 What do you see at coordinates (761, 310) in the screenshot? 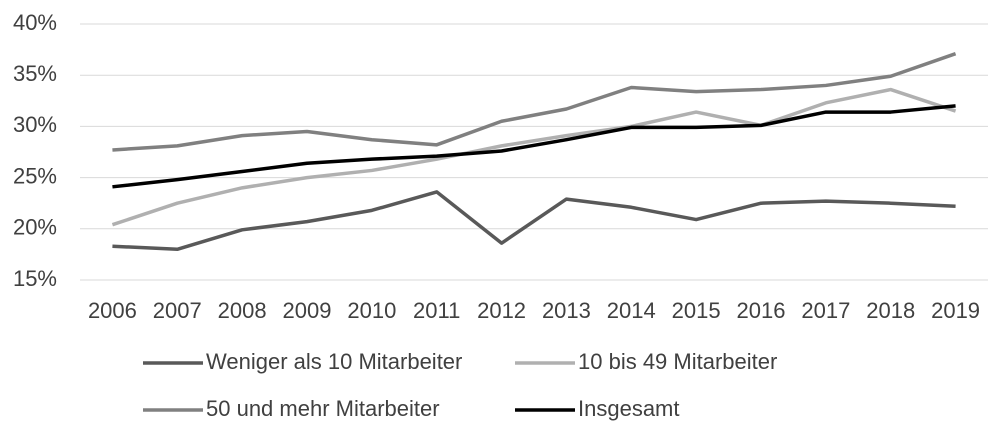
I see `x-tick-label: 2016` at bounding box center [761, 310].